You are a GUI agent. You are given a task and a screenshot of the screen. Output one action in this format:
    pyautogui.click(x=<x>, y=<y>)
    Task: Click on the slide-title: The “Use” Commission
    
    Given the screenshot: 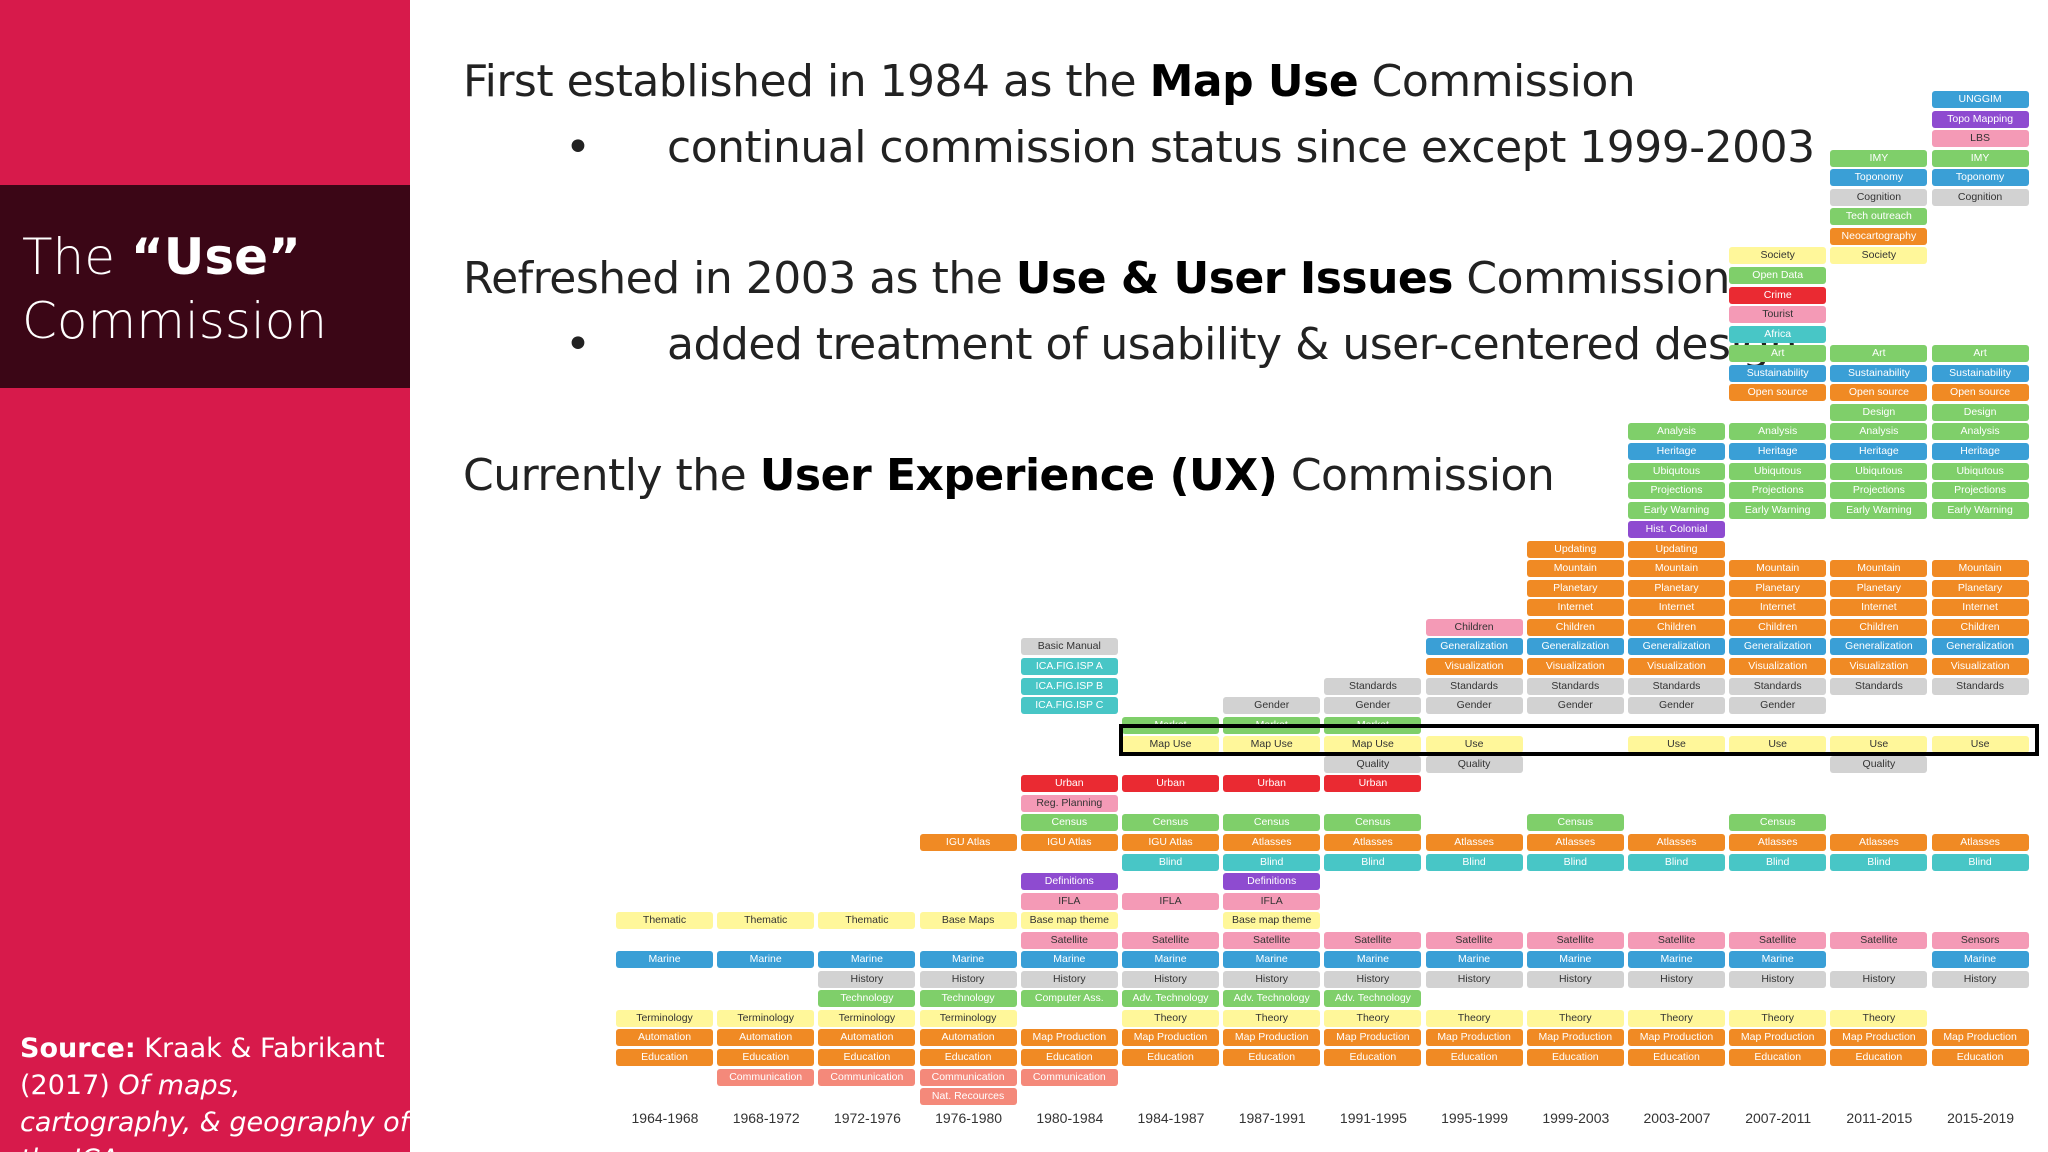 What is the action you would take?
    pyautogui.click(x=174, y=289)
    